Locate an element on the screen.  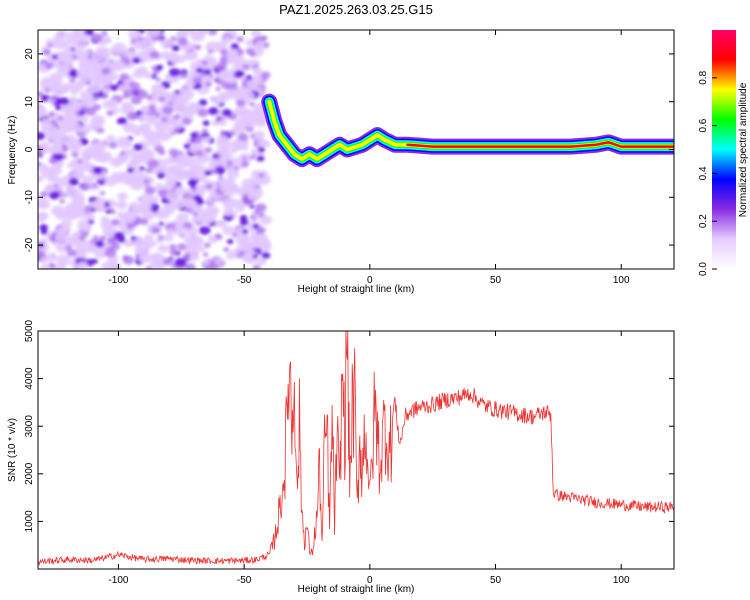
colorbar-tick-label: 0.2 is located at coordinates (703, 221).